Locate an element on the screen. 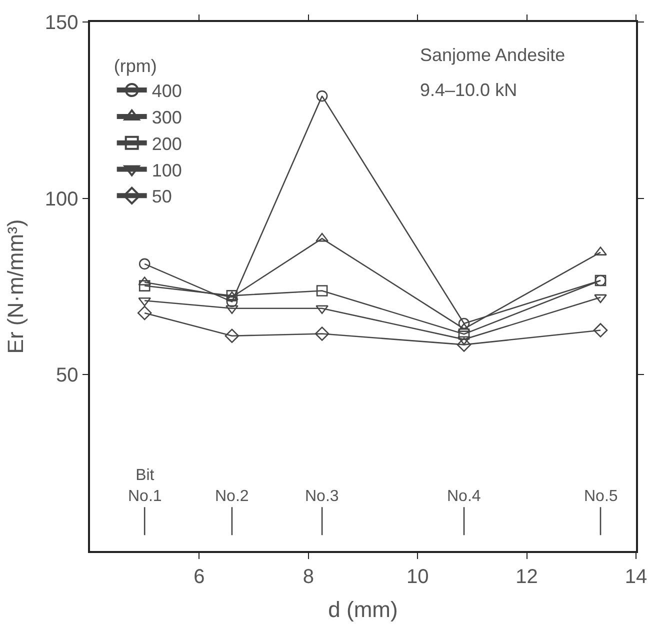 The height and width of the screenshot is (630, 666). x-axis-title: d (mm) is located at coordinates (363, 609).